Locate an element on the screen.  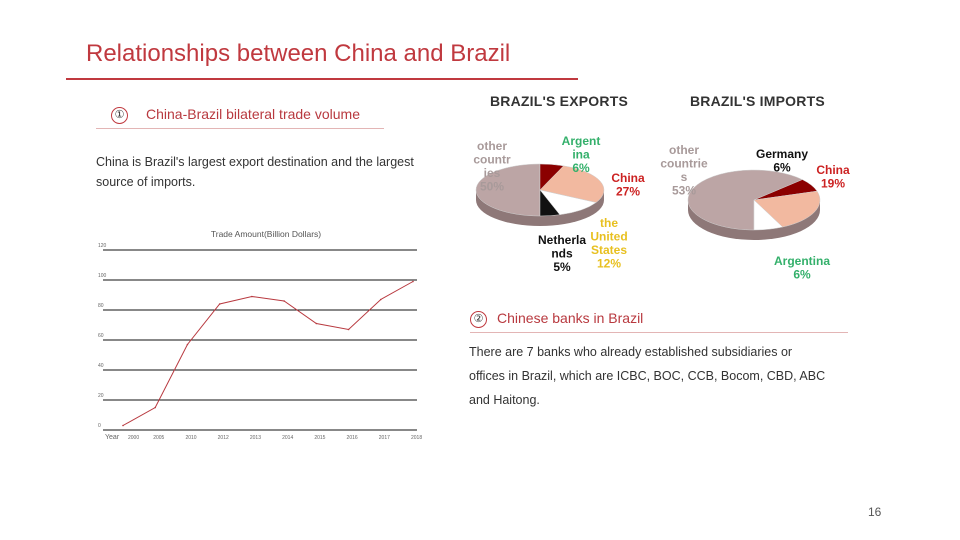
imports-label-other: other countrie s 53% is located at coordinates (684, 170).